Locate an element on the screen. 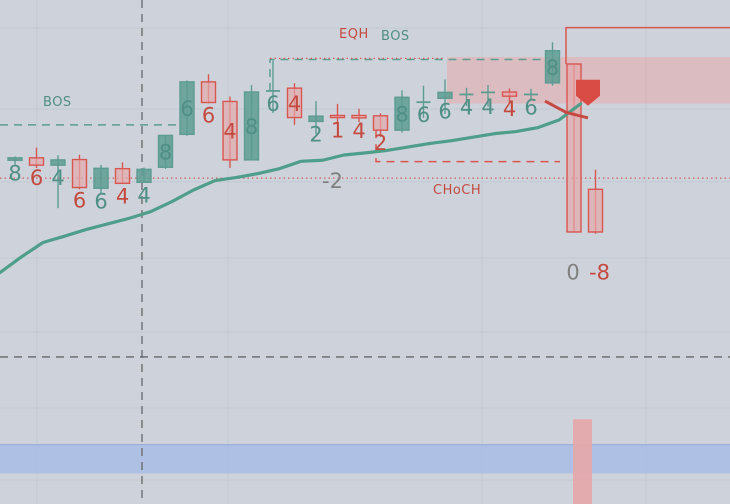 This screenshot has width=730, height=504. candle-label-7: 8 is located at coordinates (165, 152).